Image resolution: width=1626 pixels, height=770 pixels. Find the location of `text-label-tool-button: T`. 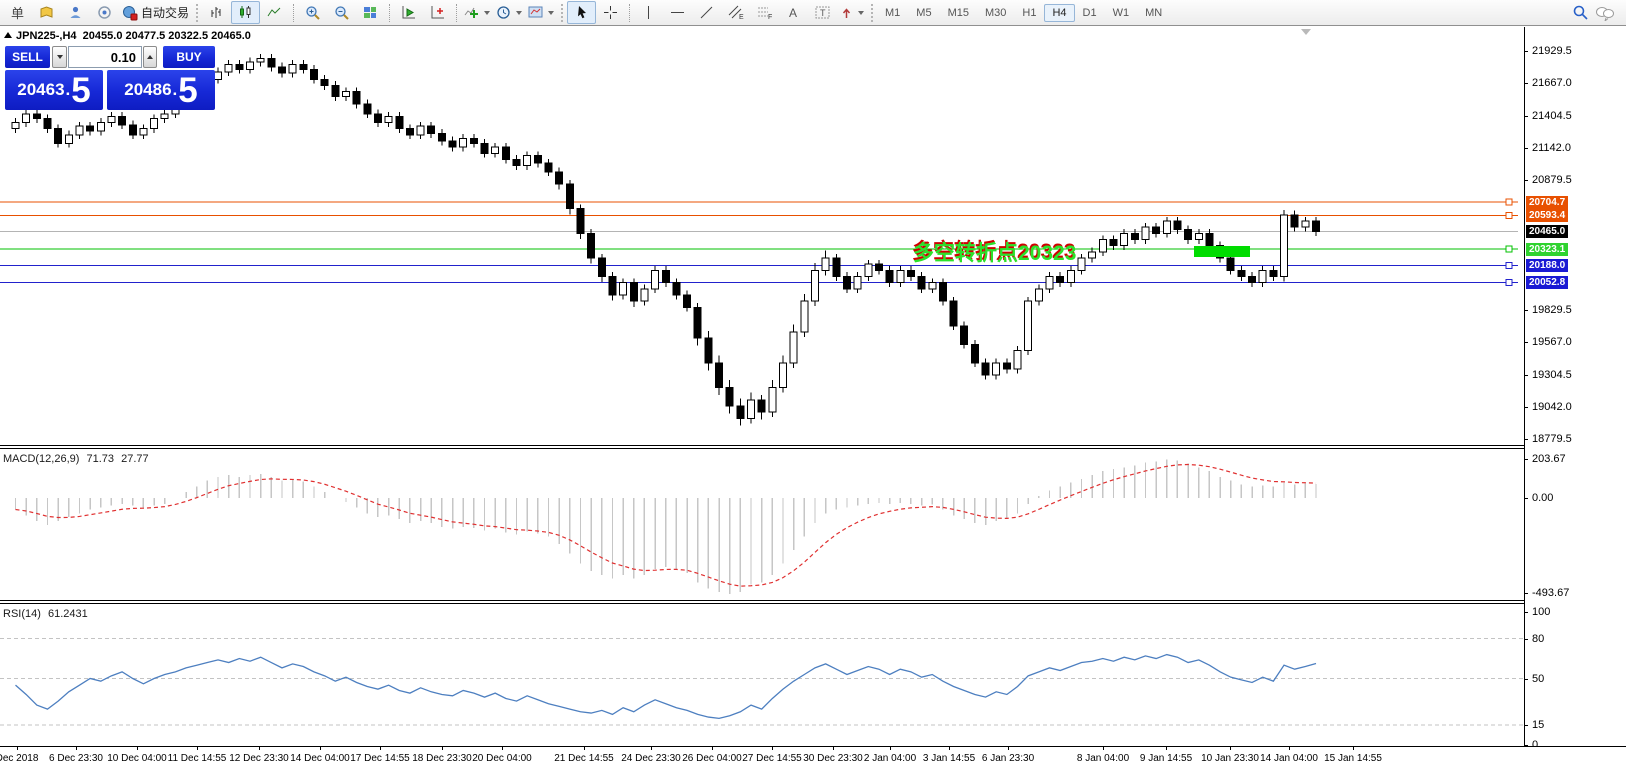

text-label-tool-button: T is located at coordinates (822, 12).